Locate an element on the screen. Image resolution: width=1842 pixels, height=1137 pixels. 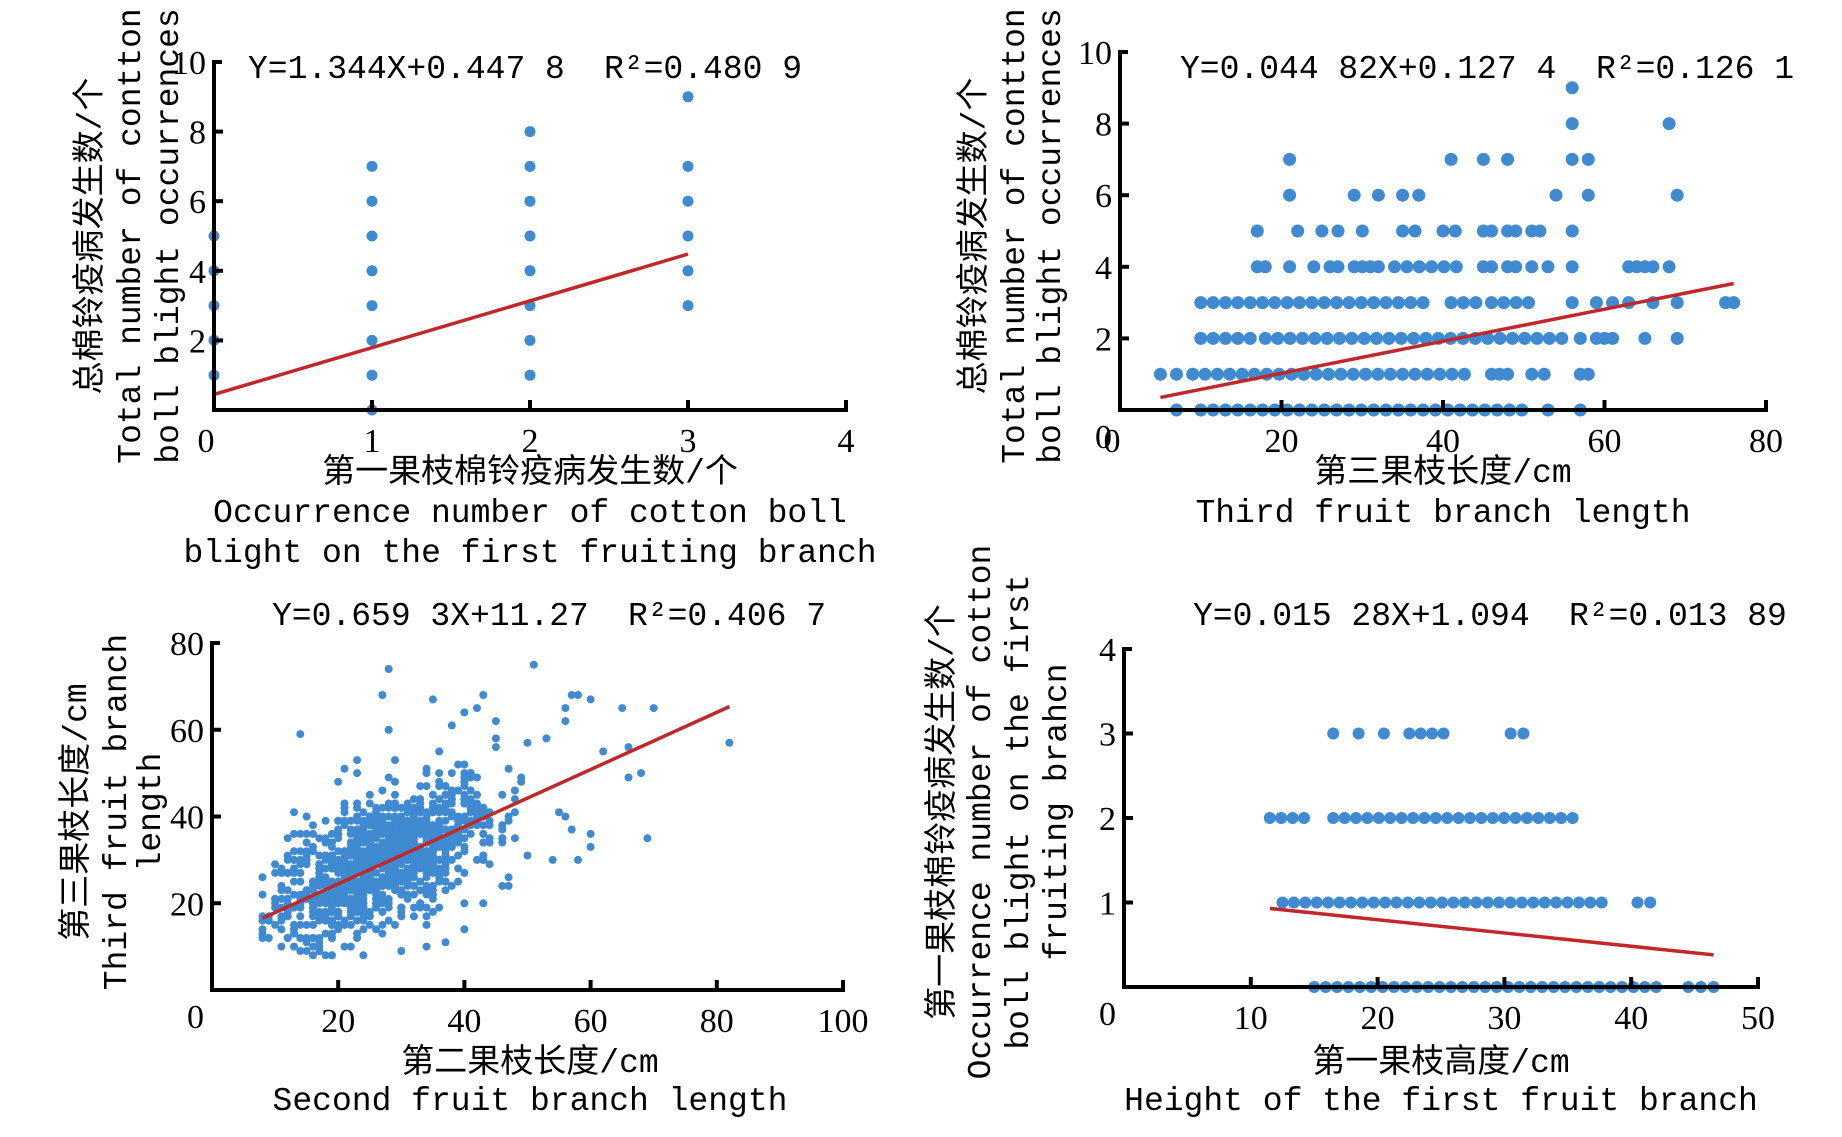
x-tick-label: 20 is located at coordinates (338, 1021).